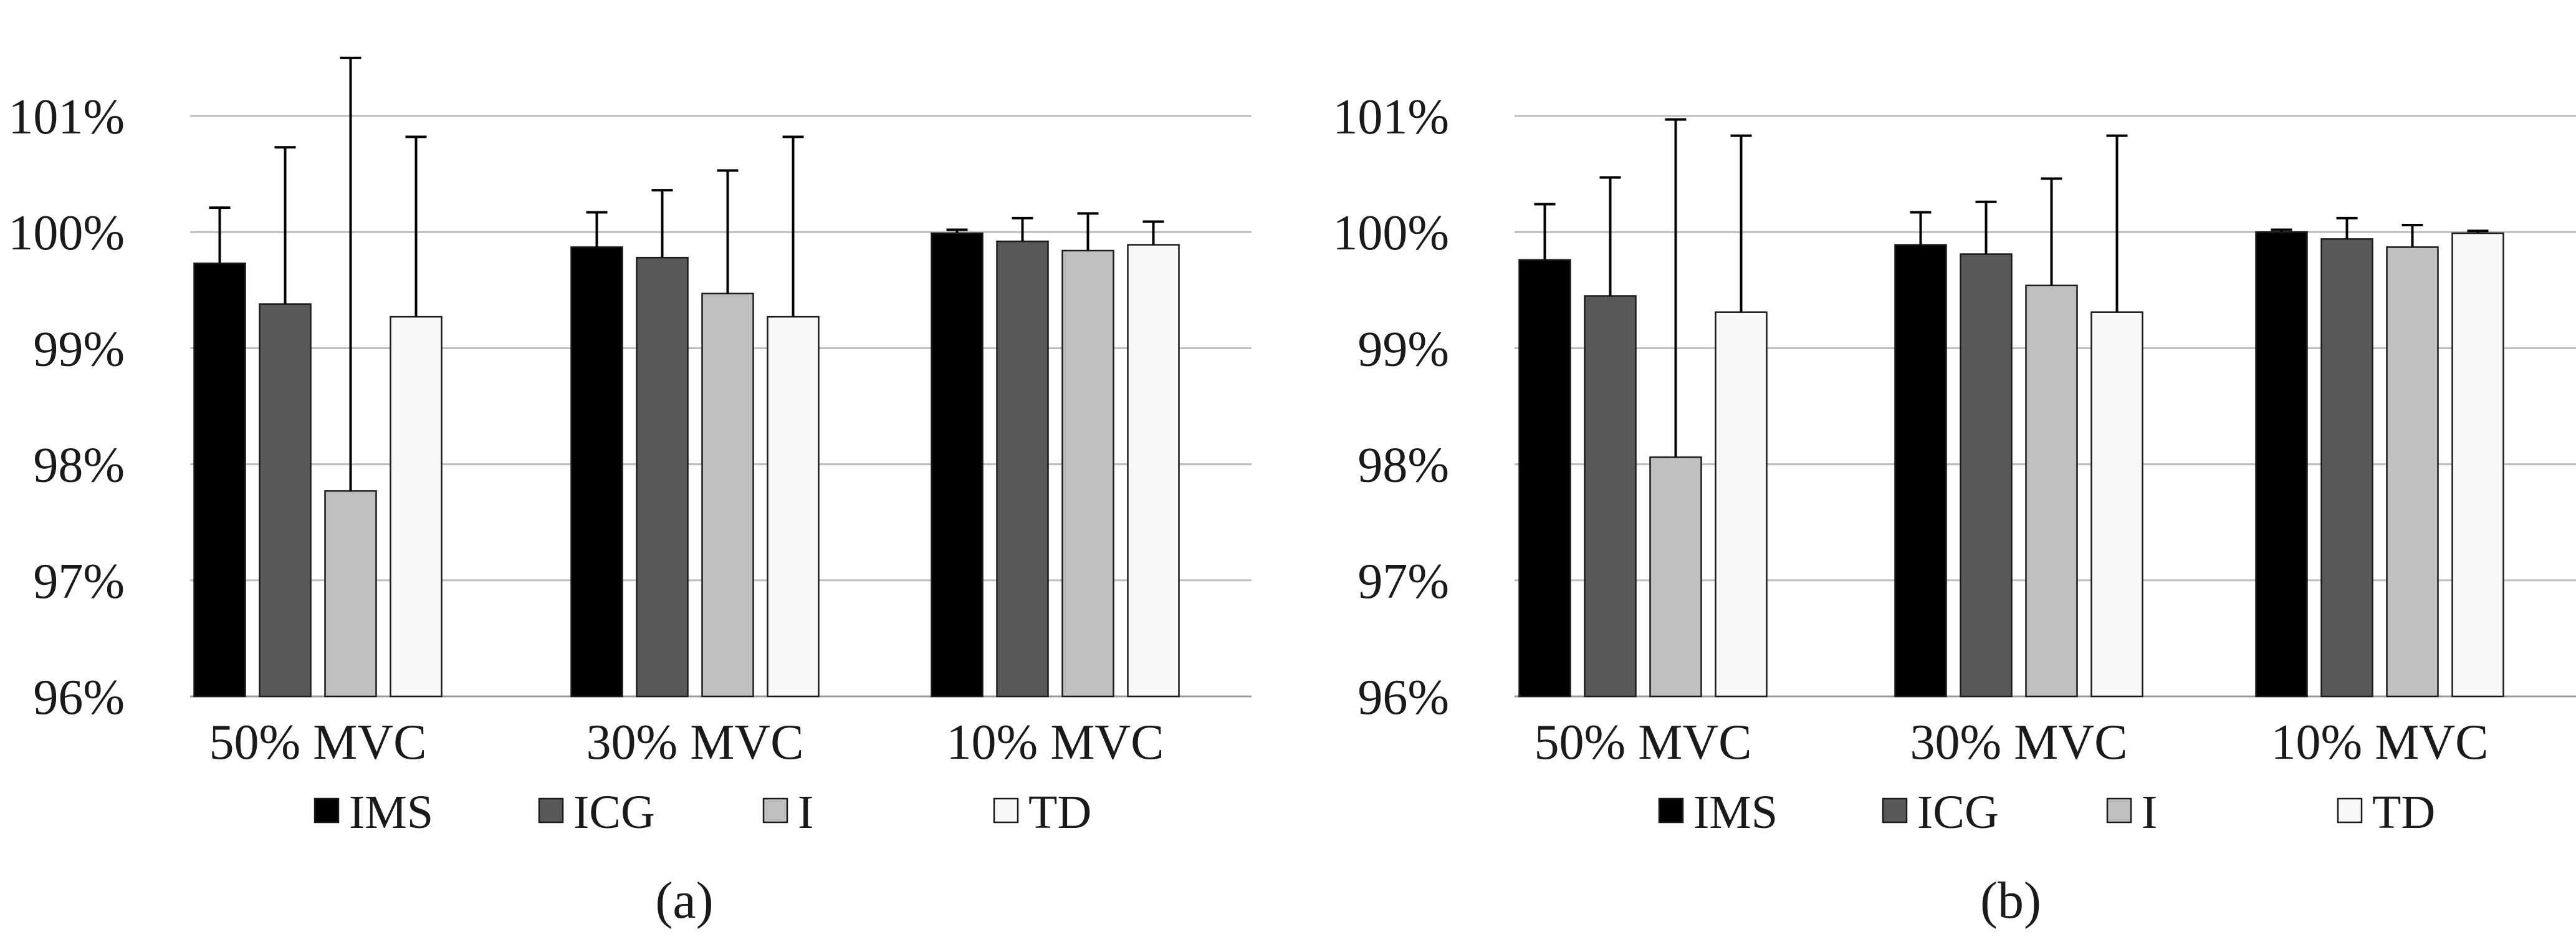  What do you see at coordinates (684, 901) in the screenshot?
I see `panel-caption: (a)` at bounding box center [684, 901].